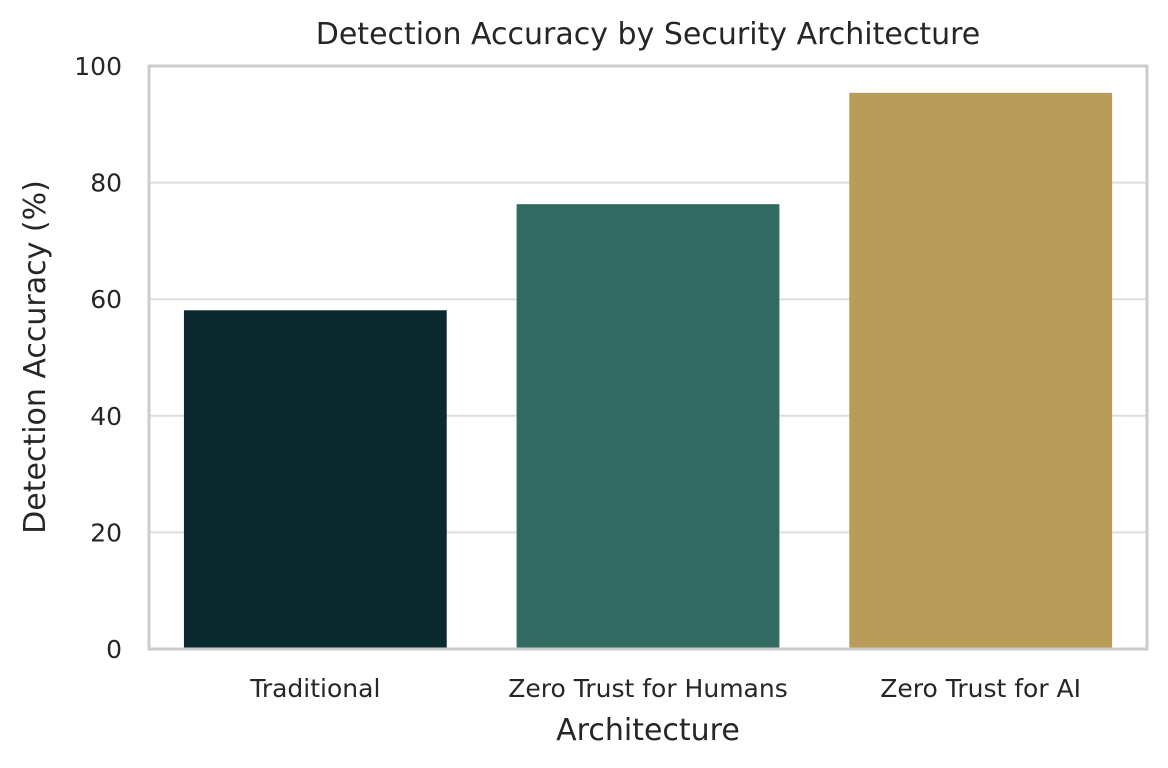 Image resolution: width=1168 pixels, height=768 pixels. What do you see at coordinates (106, 532) in the screenshot?
I see `y-tick-label: 20` at bounding box center [106, 532].